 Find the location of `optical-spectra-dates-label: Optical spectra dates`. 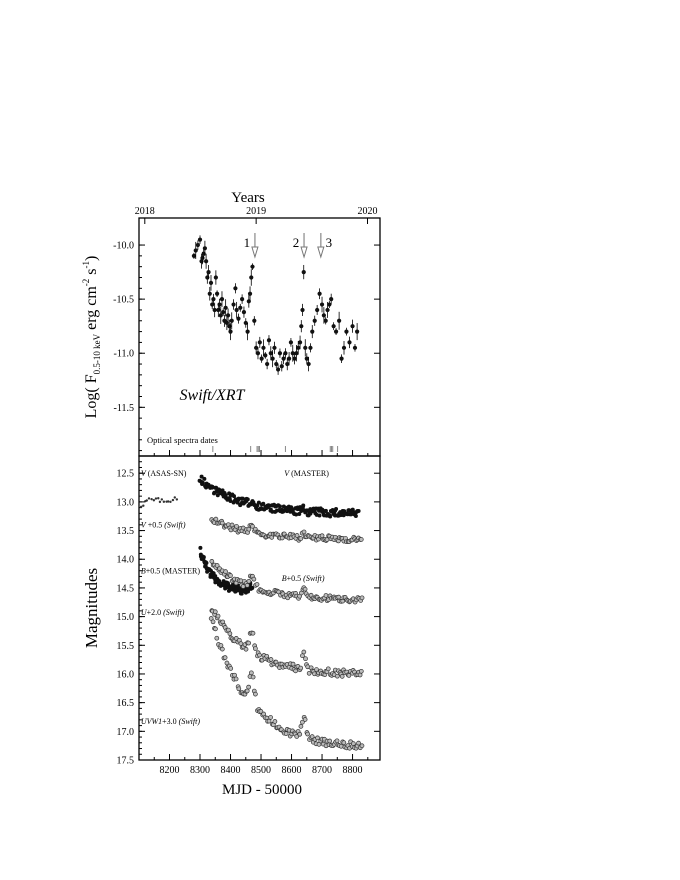

optical-spectra-dates-label: Optical spectra dates is located at coordinates (182, 440).